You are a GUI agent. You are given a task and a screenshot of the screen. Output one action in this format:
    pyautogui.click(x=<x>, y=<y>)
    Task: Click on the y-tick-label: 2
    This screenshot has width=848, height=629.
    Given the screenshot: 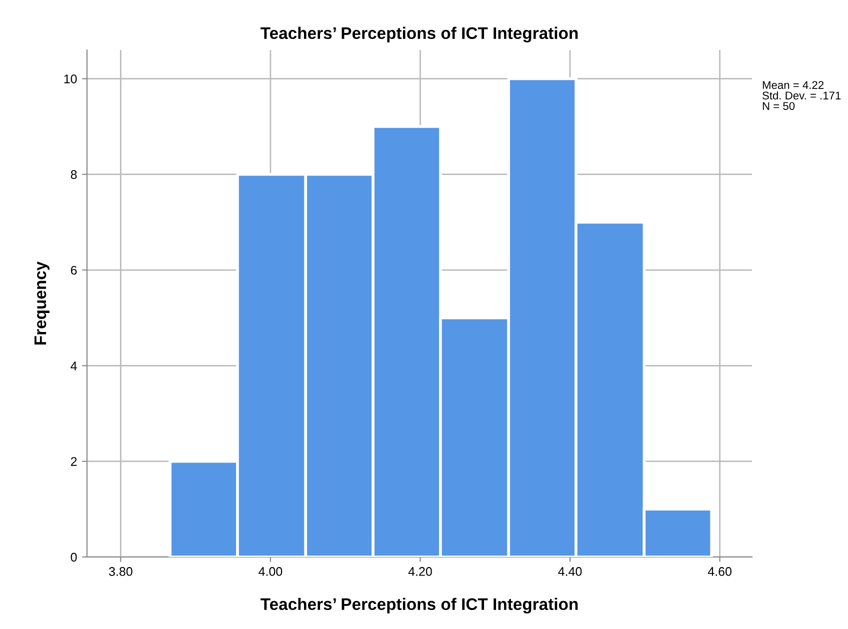 What is the action you would take?
    pyautogui.click(x=73, y=461)
    